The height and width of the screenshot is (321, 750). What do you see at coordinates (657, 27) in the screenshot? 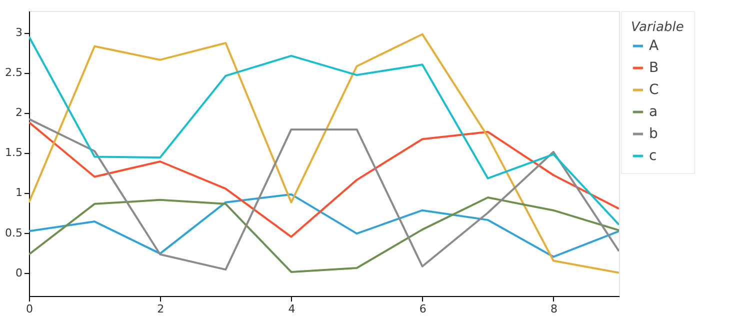
I see `legend-title: Variable` at bounding box center [657, 27].